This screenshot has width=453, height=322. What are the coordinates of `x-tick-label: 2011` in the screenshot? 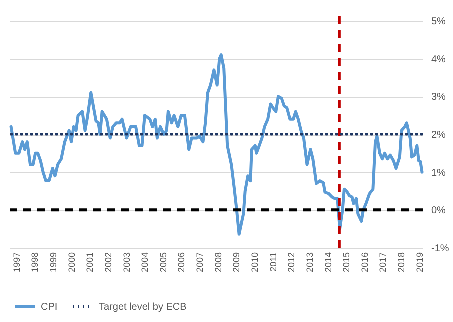 It's located at (273, 262).